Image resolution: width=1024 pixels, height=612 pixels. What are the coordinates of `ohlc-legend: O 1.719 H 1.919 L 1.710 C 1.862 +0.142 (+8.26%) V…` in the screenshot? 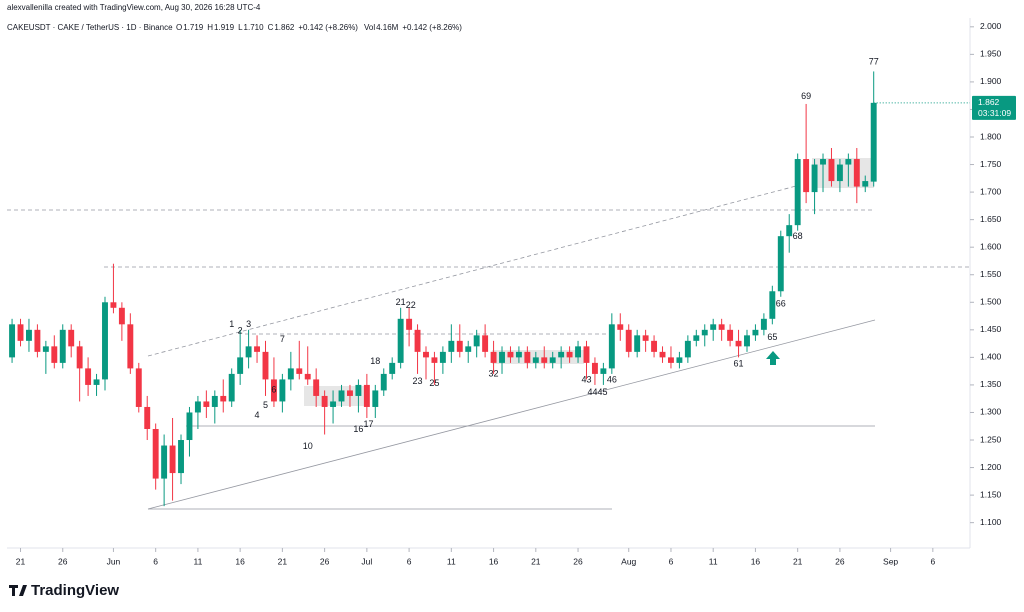 It's located at (319, 27).